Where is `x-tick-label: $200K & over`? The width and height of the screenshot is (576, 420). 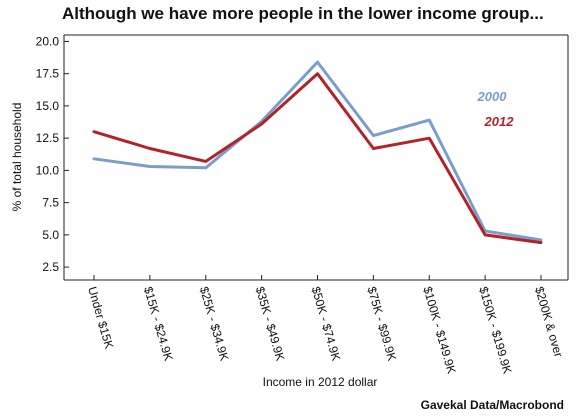
x-tick-label: $200K & over is located at coordinates (549, 322).